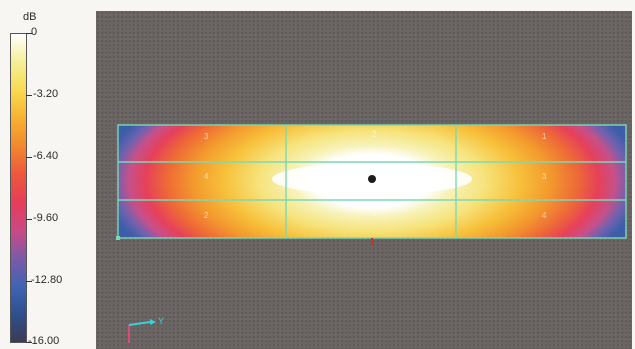 This screenshot has width=635, height=349. What do you see at coordinates (46, 156) in the screenshot?
I see `legend-tick-2: -6.40` at bounding box center [46, 156].